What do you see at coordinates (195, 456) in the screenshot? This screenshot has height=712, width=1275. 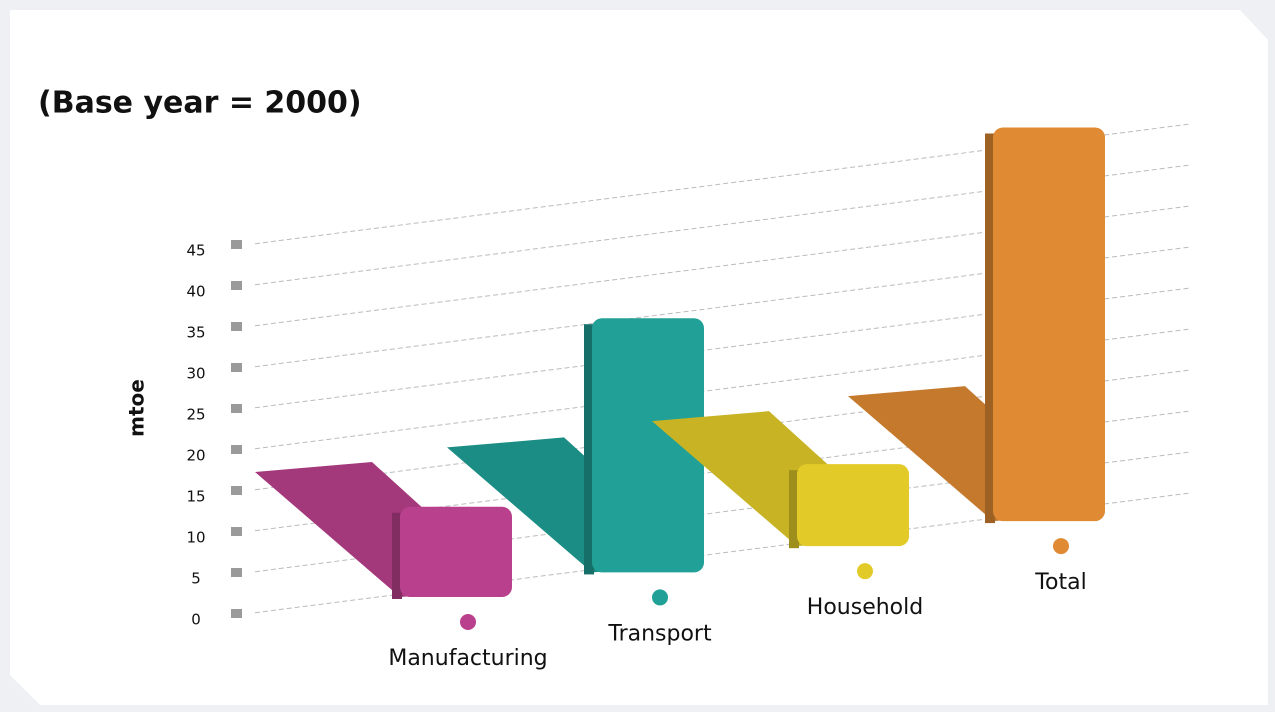 I see `y-tick-label: 20` at bounding box center [195, 456].